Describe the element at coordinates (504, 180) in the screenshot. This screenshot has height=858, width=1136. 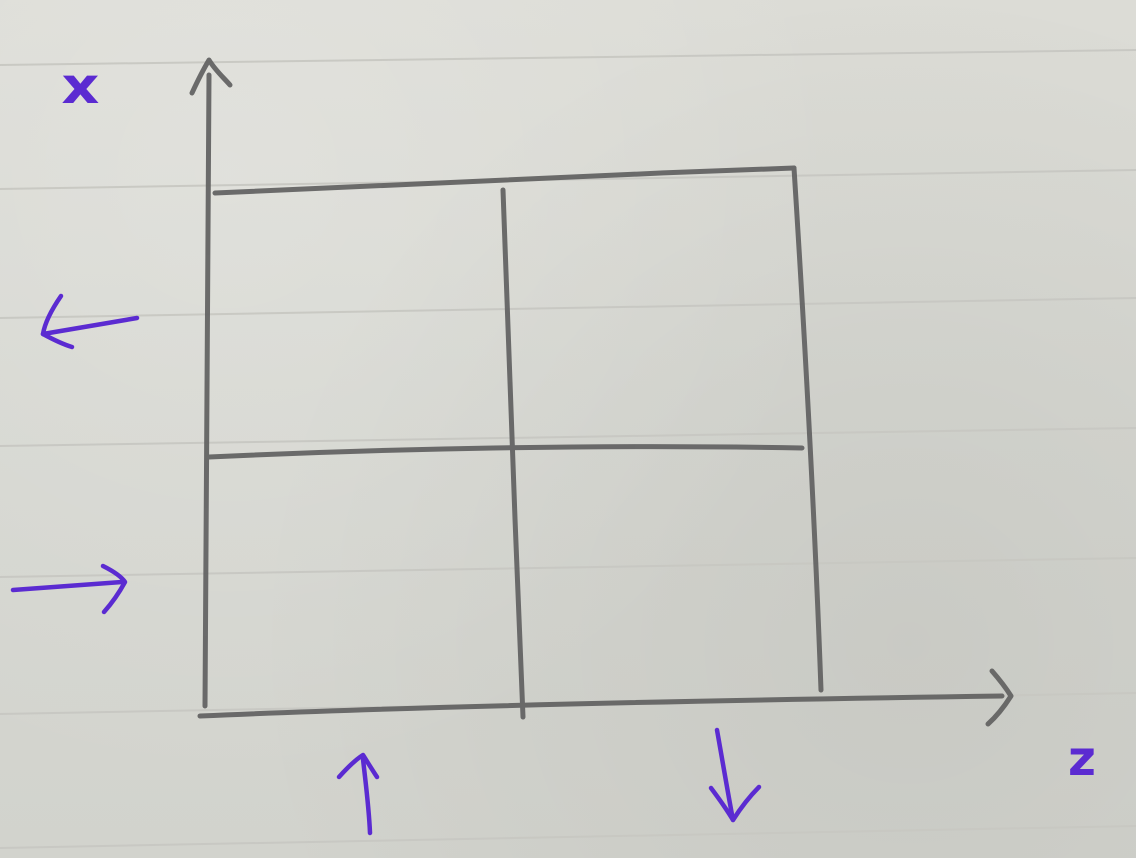
I see `grid-top-line` at that location.